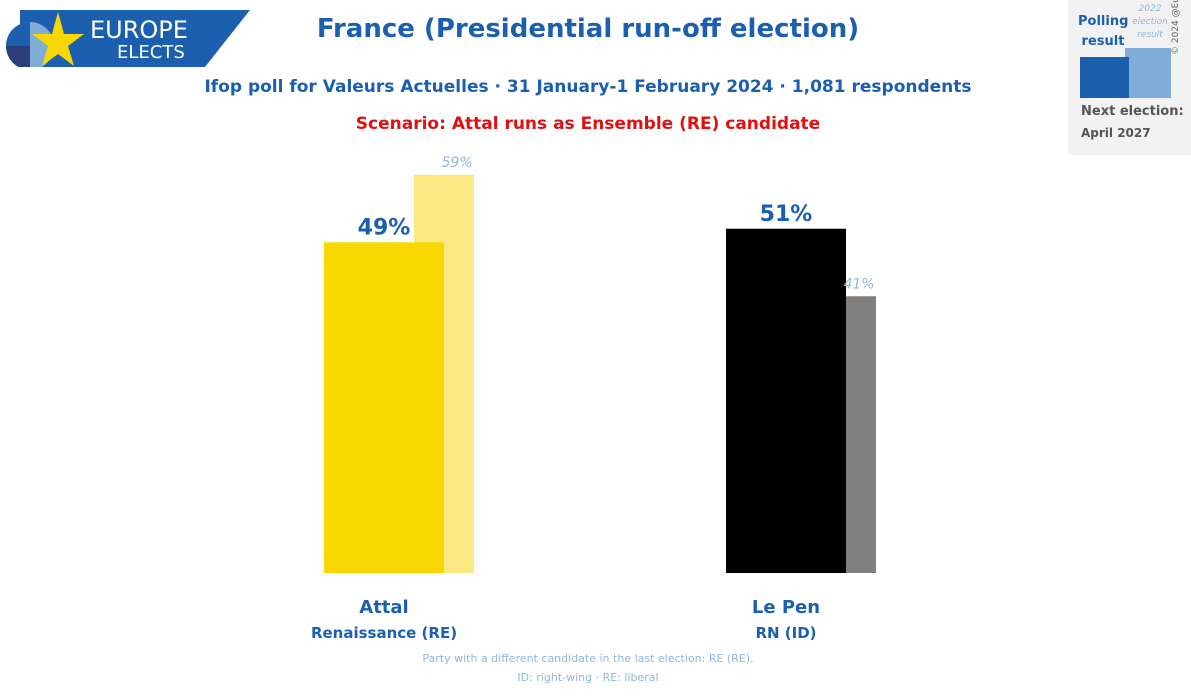  Describe the element at coordinates (588, 677) in the screenshot. I see `footnote-line2: ID: right-wing · RE: liberal` at that location.